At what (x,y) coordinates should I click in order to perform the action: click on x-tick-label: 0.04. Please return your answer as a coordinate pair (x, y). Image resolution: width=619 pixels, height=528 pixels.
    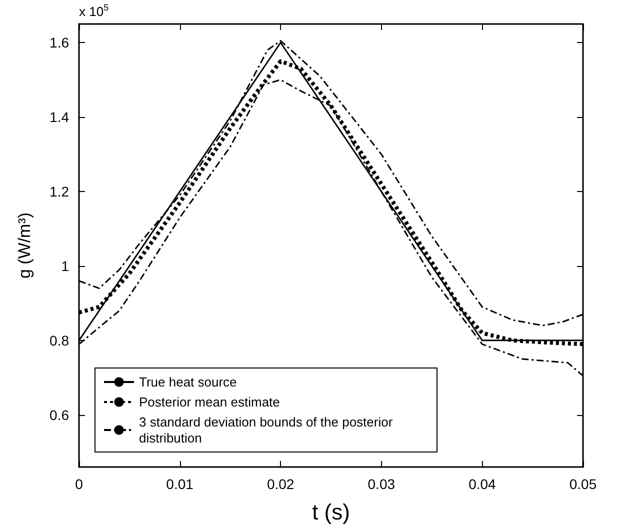
    Looking at the image, I should click on (482, 484).